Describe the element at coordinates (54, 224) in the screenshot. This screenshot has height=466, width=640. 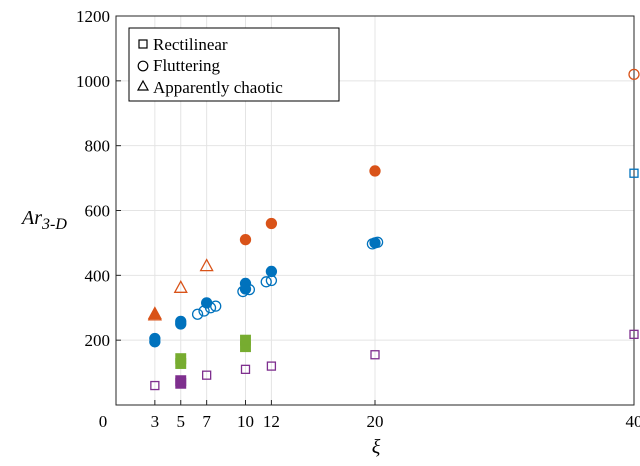
I see `y-axis-label-subscript: 3-D` at that location.